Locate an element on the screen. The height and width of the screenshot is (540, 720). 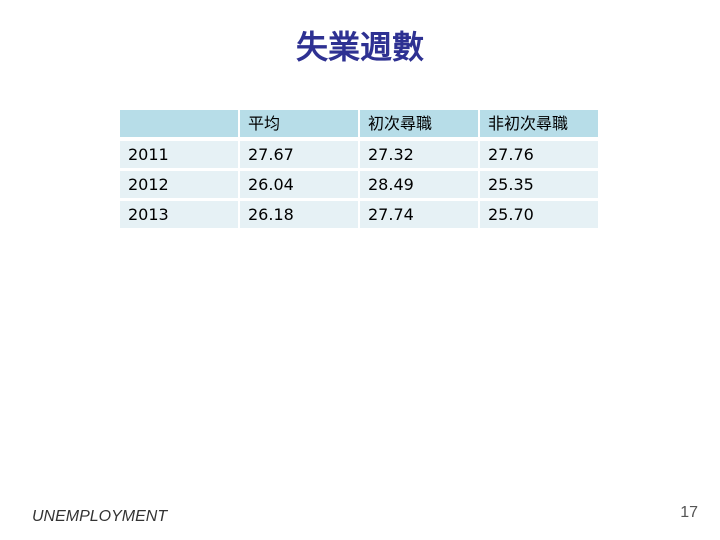
table-cell: 26.04 is located at coordinates (299, 184).